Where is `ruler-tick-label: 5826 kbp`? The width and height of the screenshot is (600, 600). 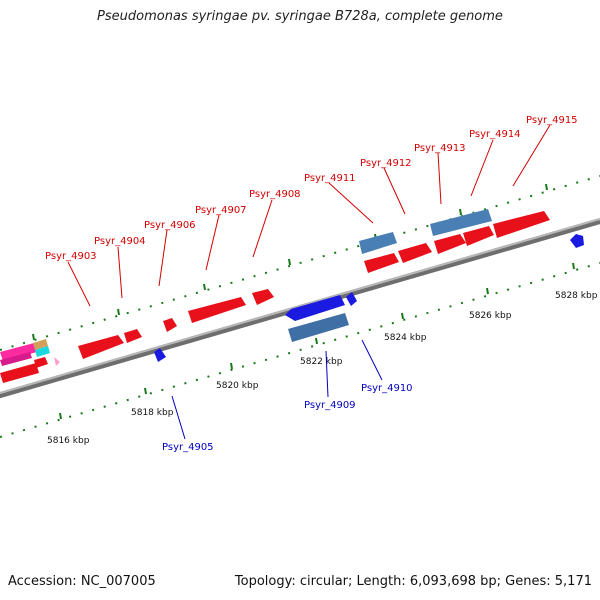
ruler-tick-label: 5826 kbp is located at coordinates (490, 316).